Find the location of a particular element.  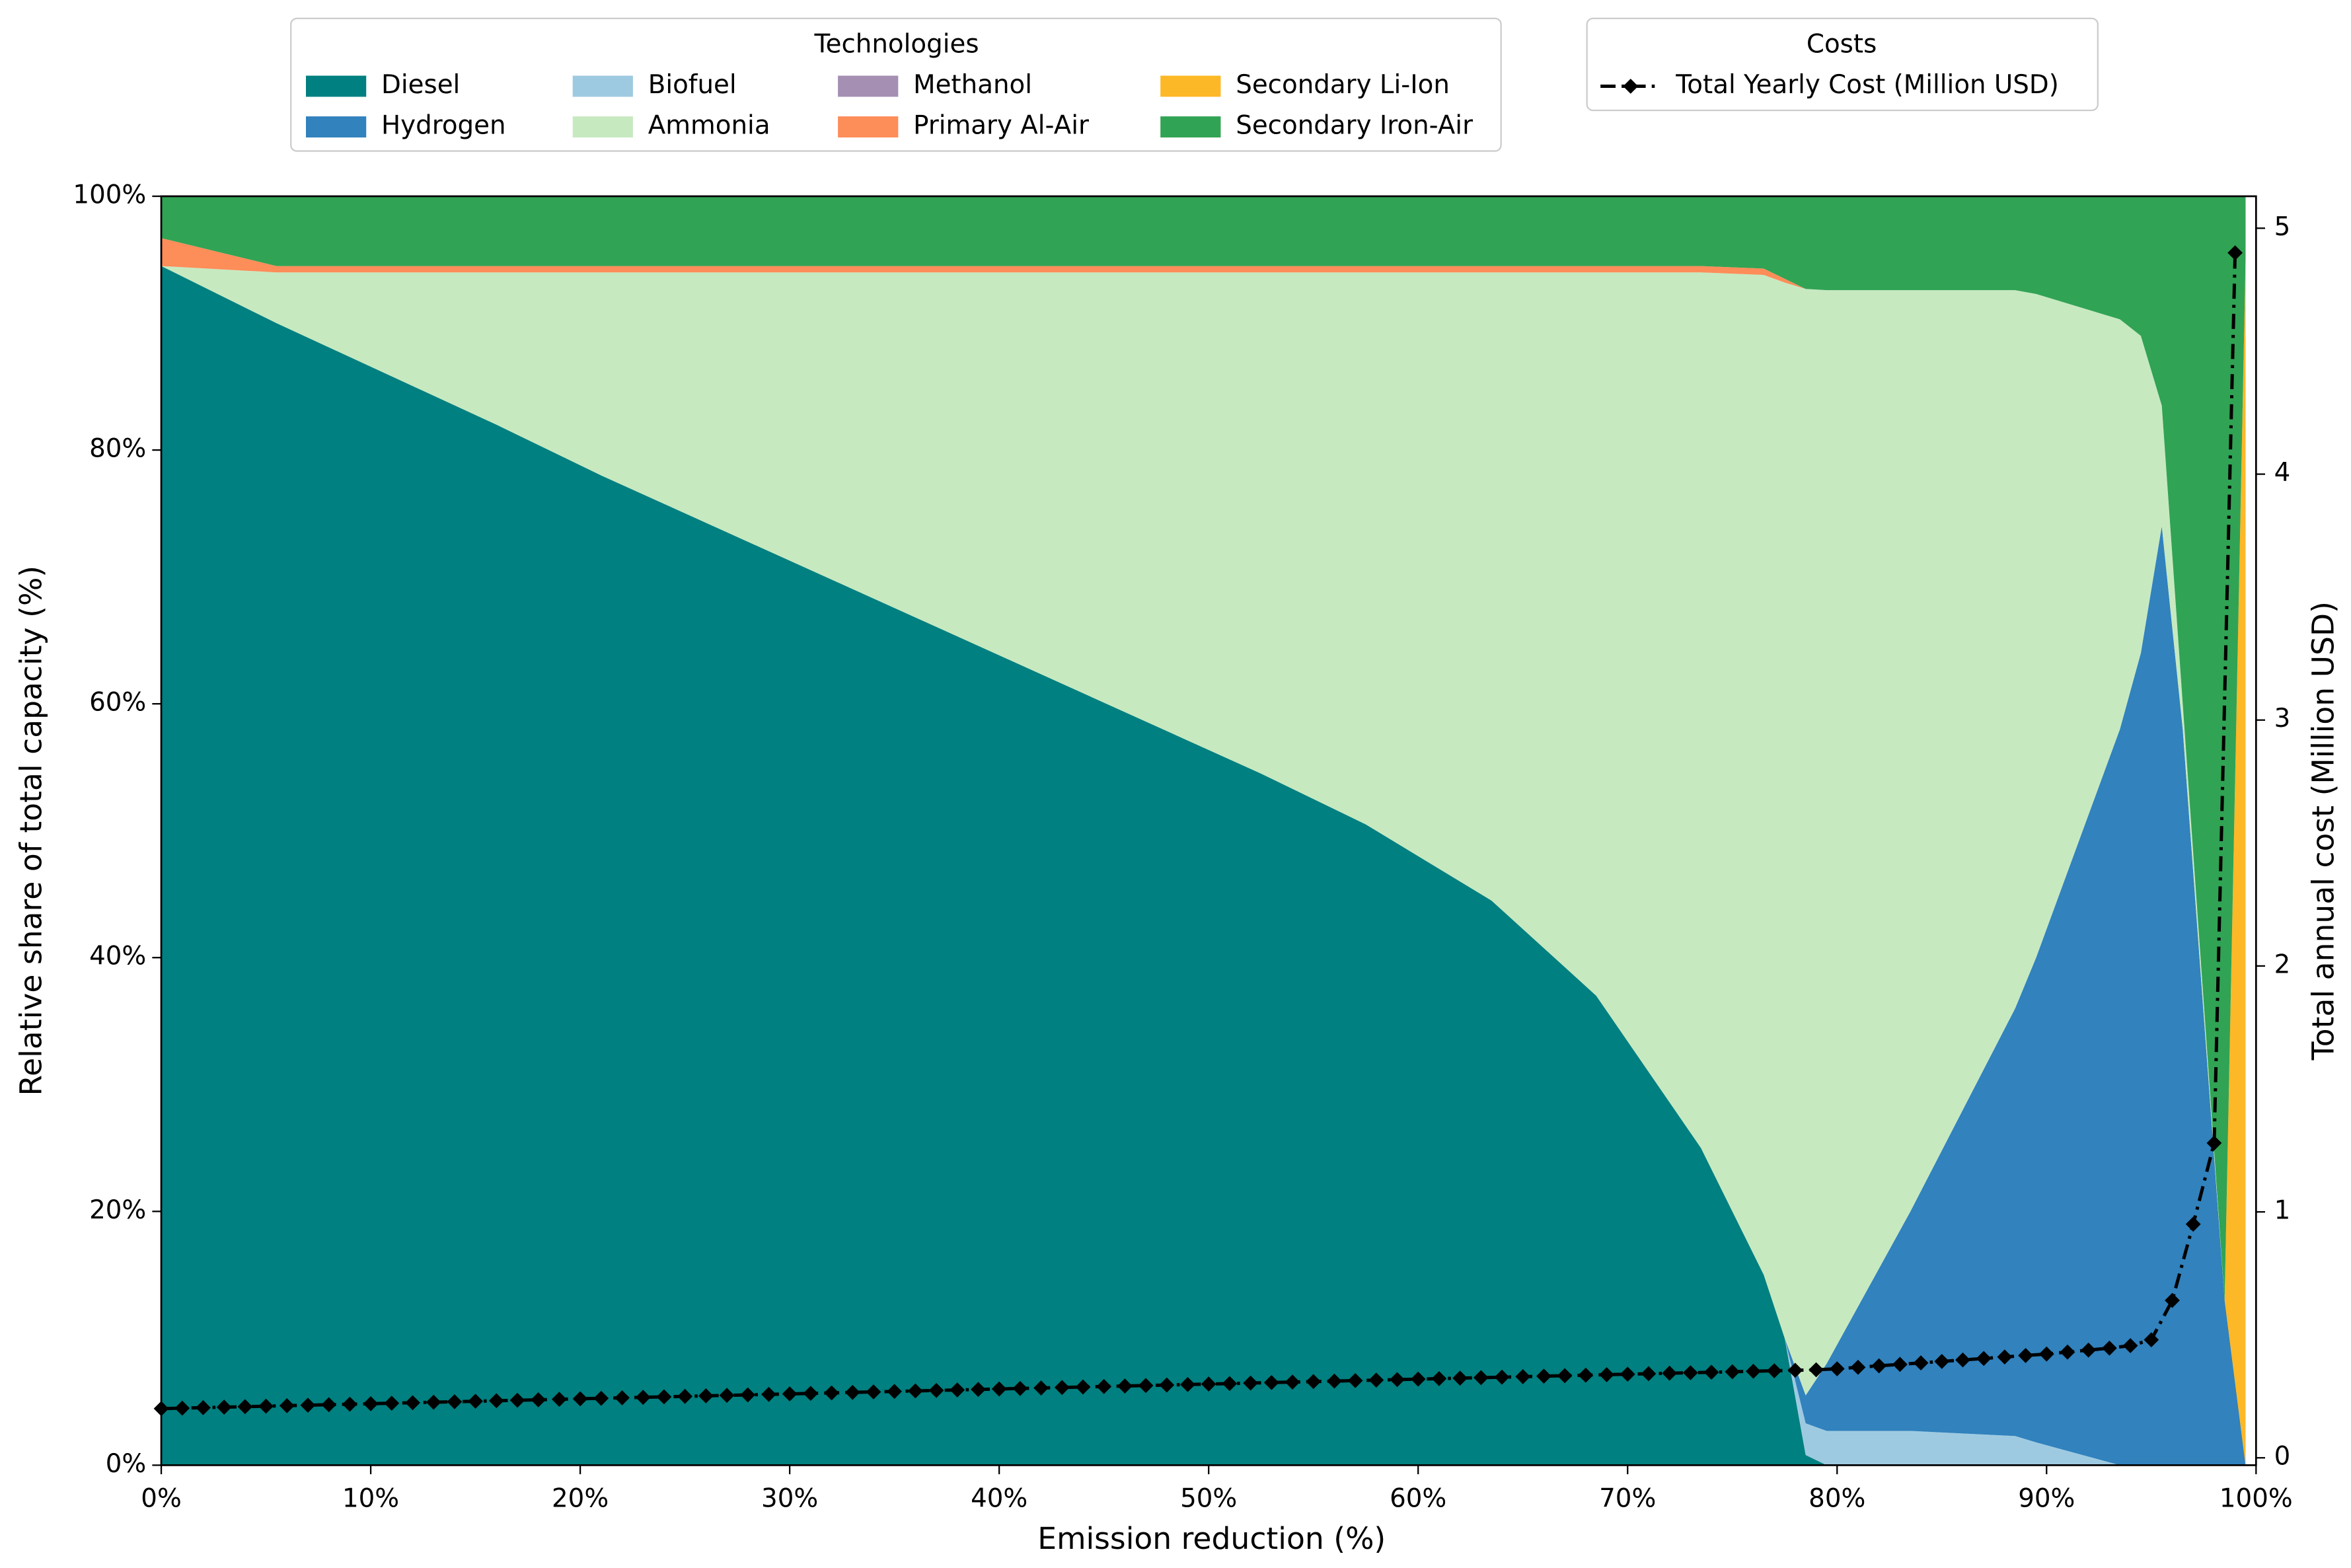

x-tick-label: 50% is located at coordinates (1208, 1498).